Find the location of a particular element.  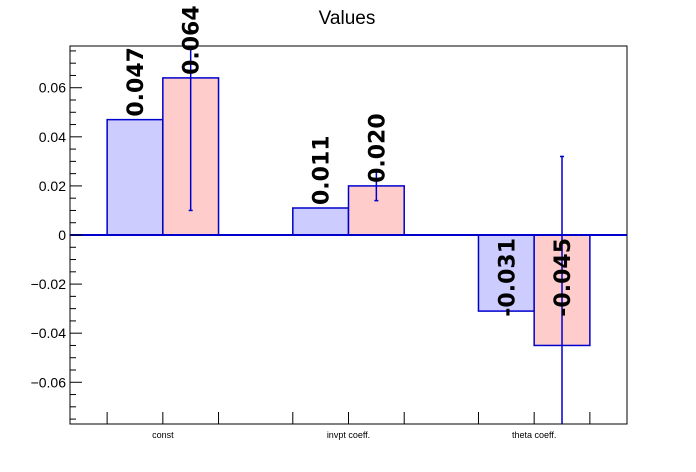

chart-title: Values is located at coordinates (347, 18).